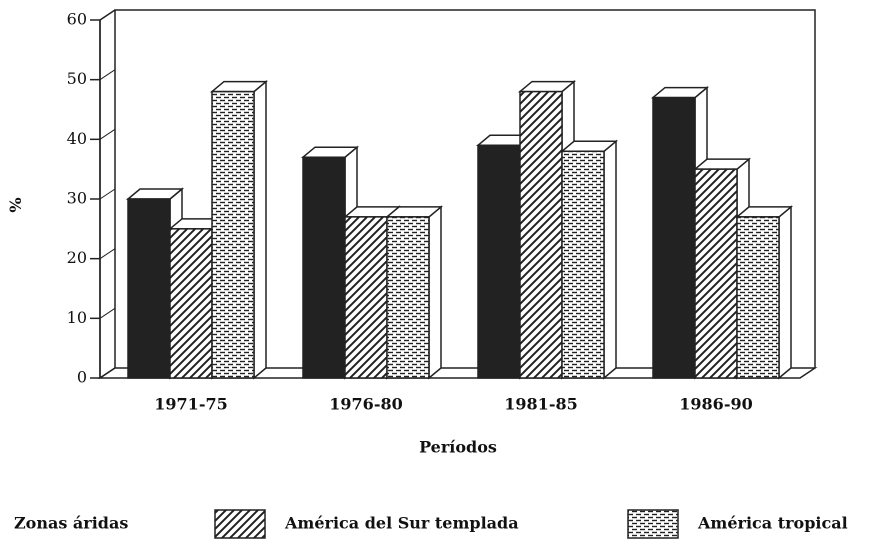 The height and width of the screenshot is (544, 875). Describe the element at coordinates (77, 198) in the screenshot. I see `y-tick-label: 30` at that location.